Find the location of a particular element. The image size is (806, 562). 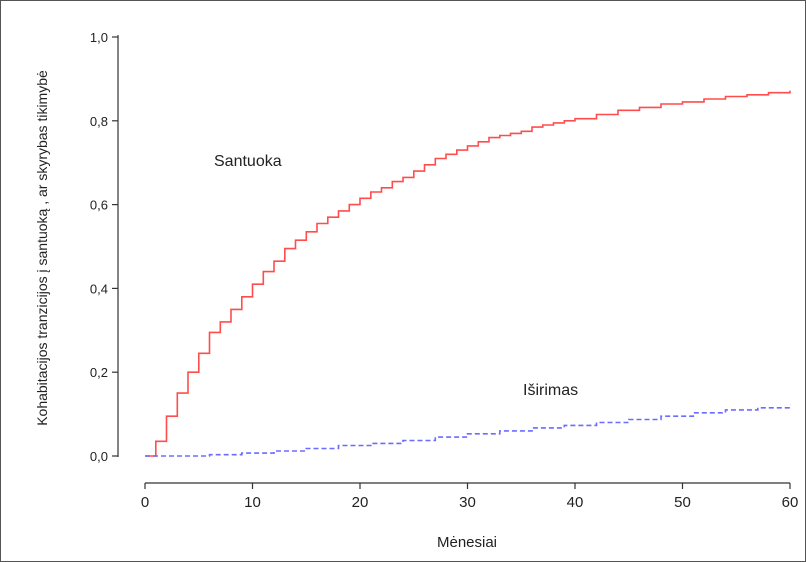

series-label-isirimas: Iširimas is located at coordinates (550, 390).